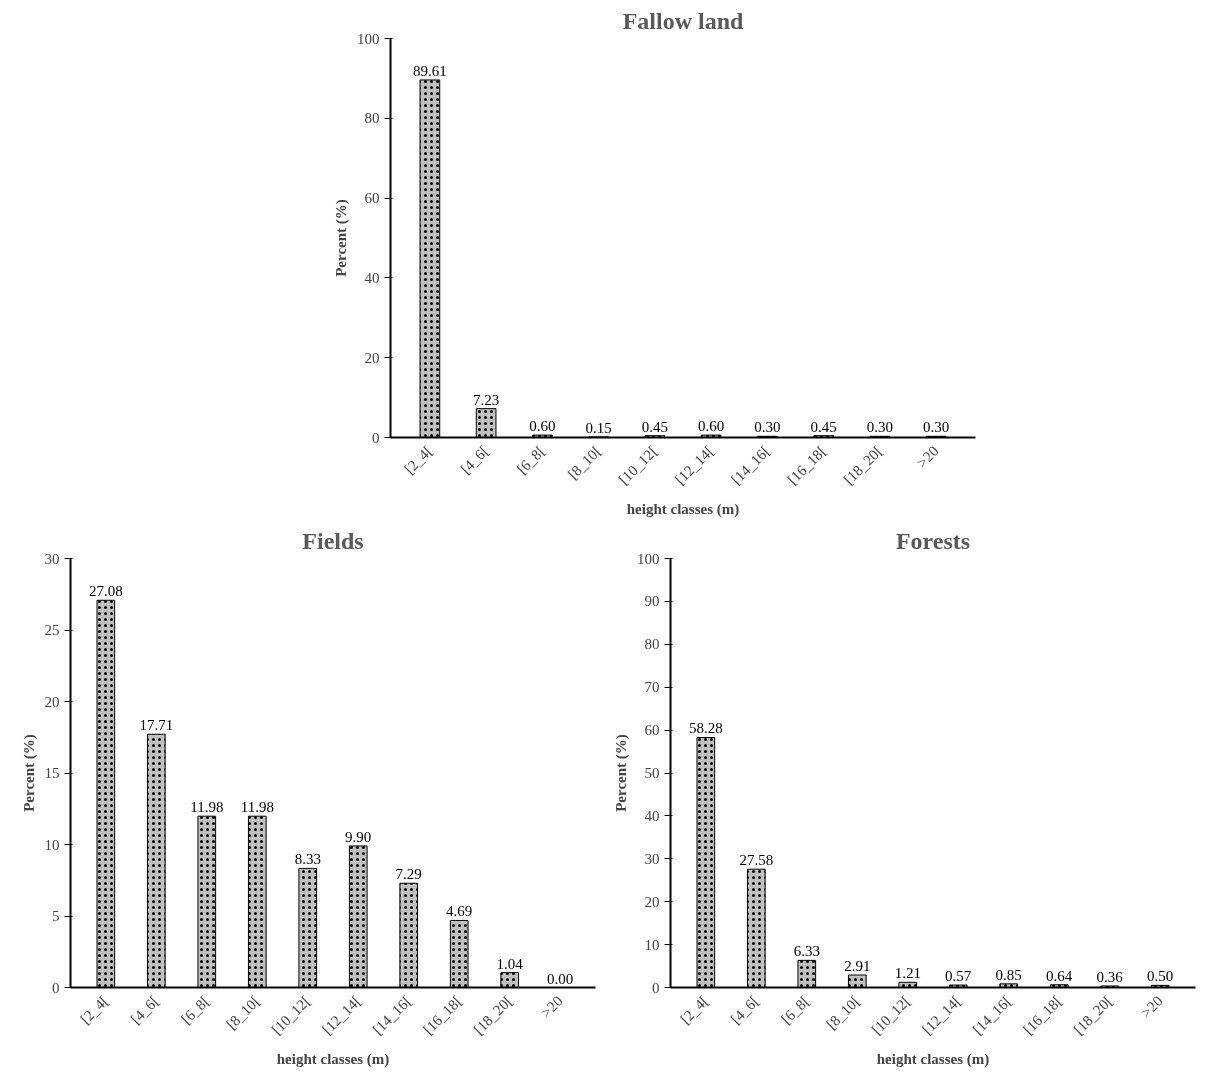 Image resolution: width=1216 pixels, height=1088 pixels. Describe the element at coordinates (56, 916) in the screenshot. I see `y-tick-label: 5` at that location.